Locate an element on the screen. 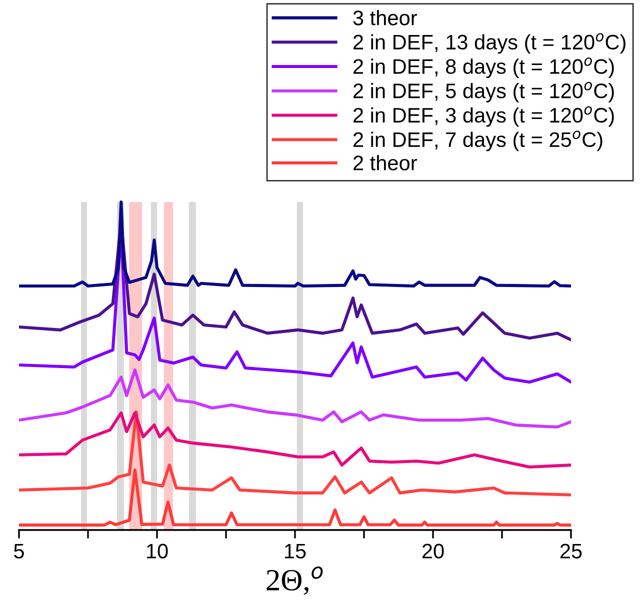 The image size is (640, 612). legend-label: 2 in DEF, 7 days (t = 25$^{o}$C) is located at coordinates (477, 141).